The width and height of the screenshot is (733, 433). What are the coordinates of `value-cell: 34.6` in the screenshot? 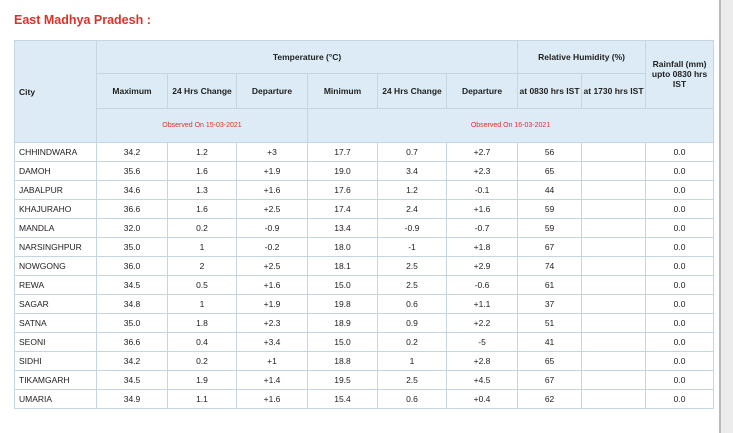 It's located at (132, 190).